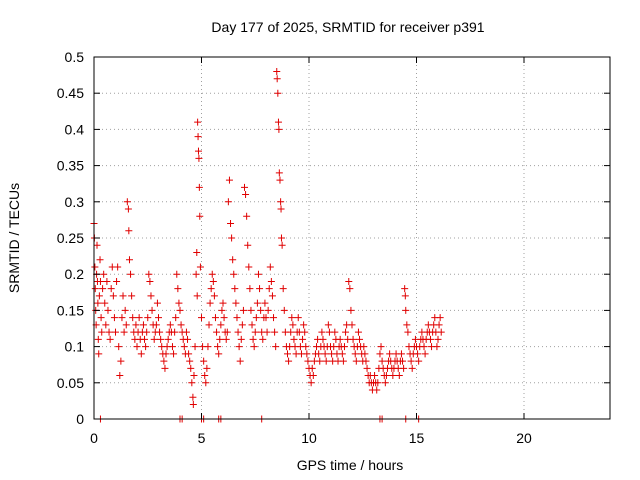 The width and height of the screenshot is (640, 480). What do you see at coordinates (75, 202) in the screenshot?
I see `y-tick-label: 0.3` at bounding box center [75, 202].